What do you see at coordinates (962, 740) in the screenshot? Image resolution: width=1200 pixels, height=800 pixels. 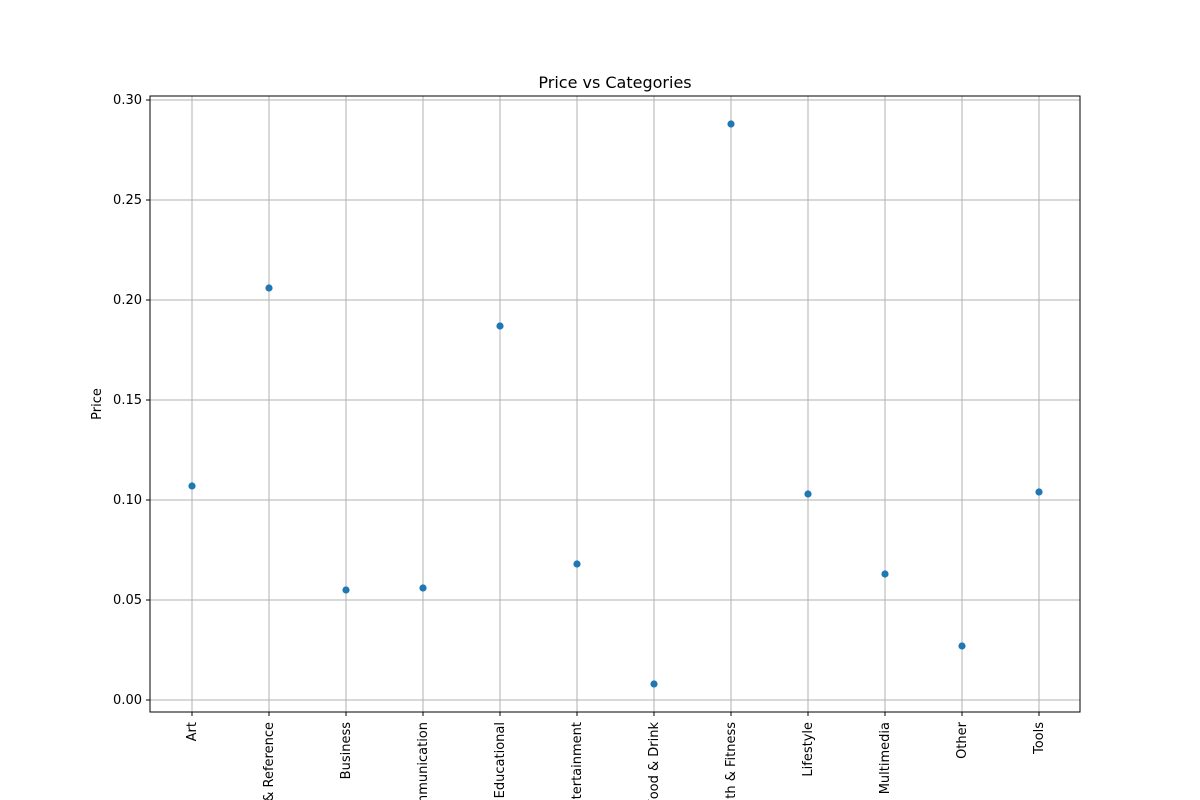 I see `x-tick-label: Other` at bounding box center [962, 740].